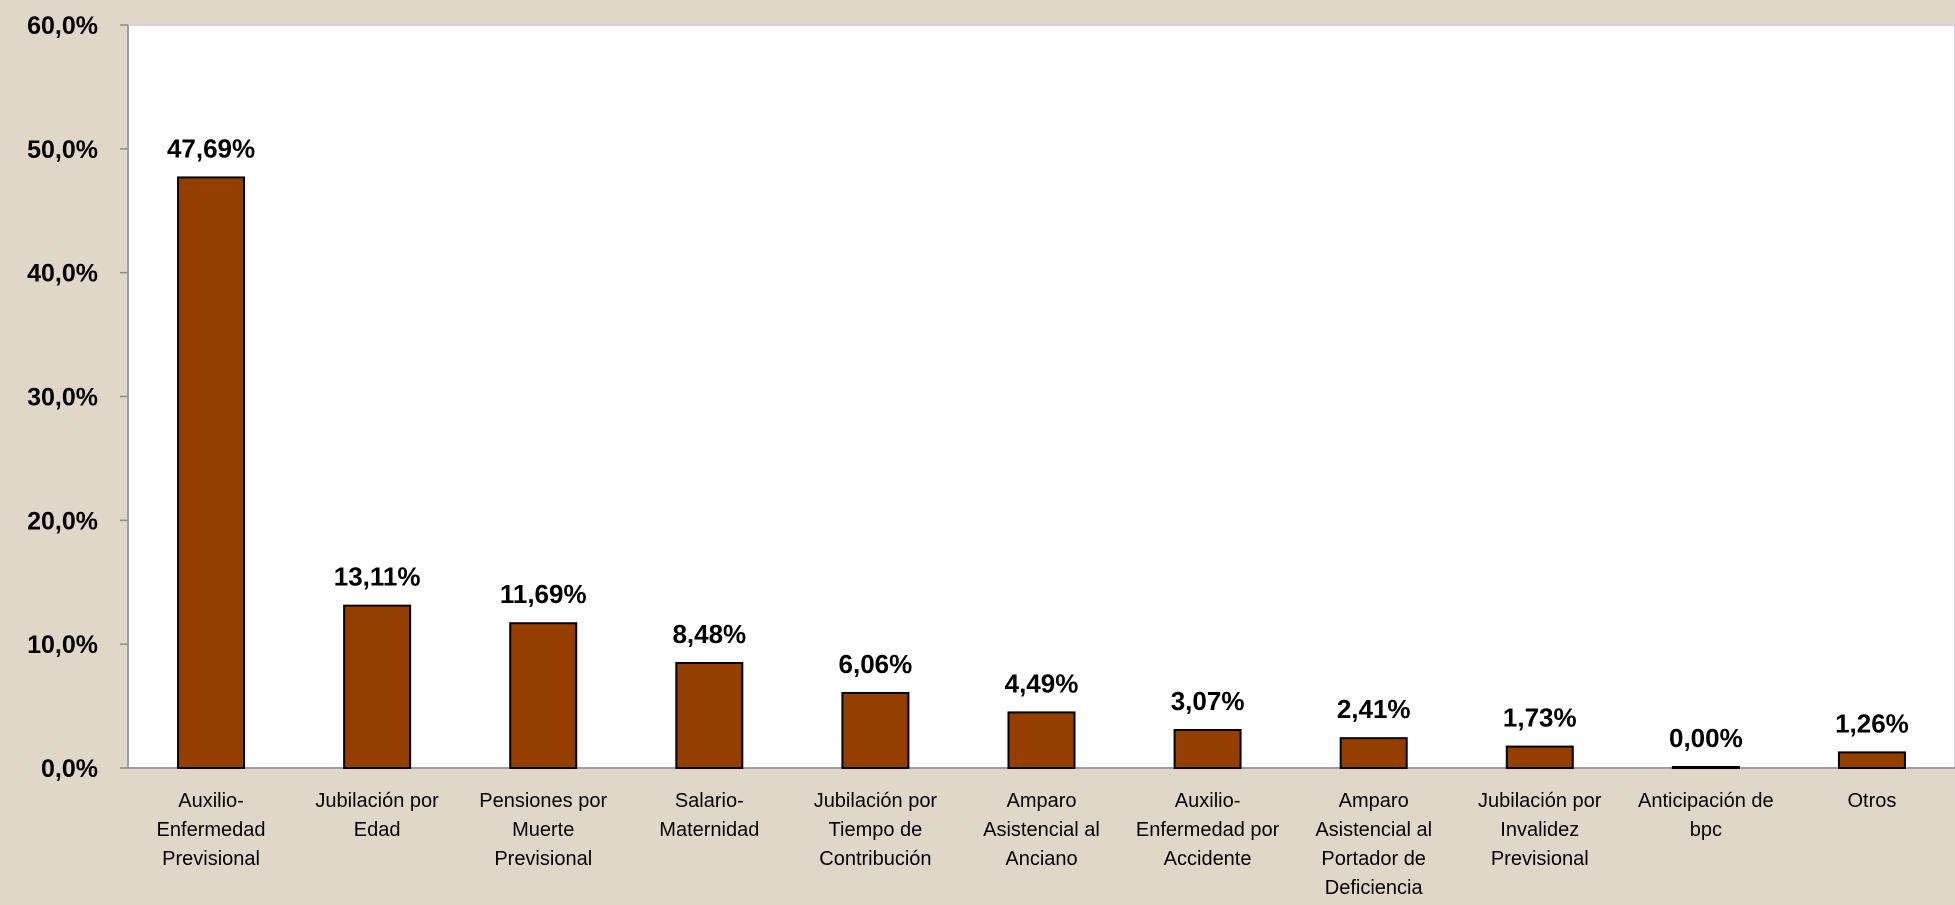 The height and width of the screenshot is (905, 1955). What do you see at coordinates (1706, 801) in the screenshot?
I see `x-tick-label-line: Anticipación de` at bounding box center [1706, 801].